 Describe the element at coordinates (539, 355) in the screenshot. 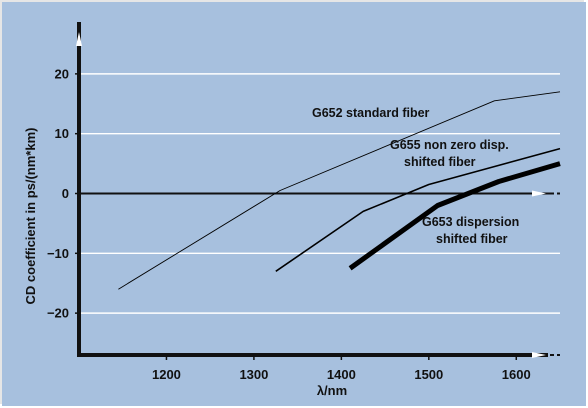

I see `x-axis-arrowhead` at that location.